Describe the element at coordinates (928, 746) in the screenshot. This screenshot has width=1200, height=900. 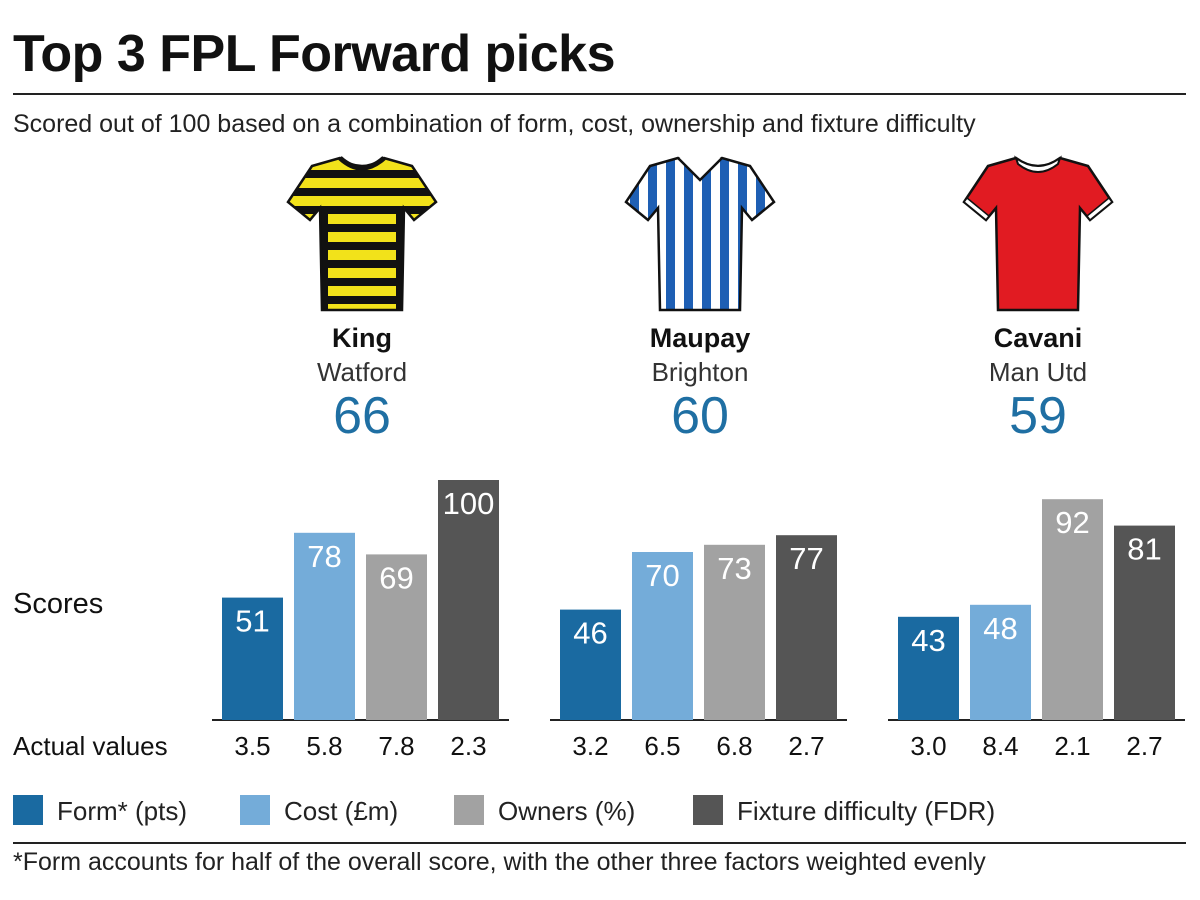
I see `actual-value-label: 3.0` at that location.